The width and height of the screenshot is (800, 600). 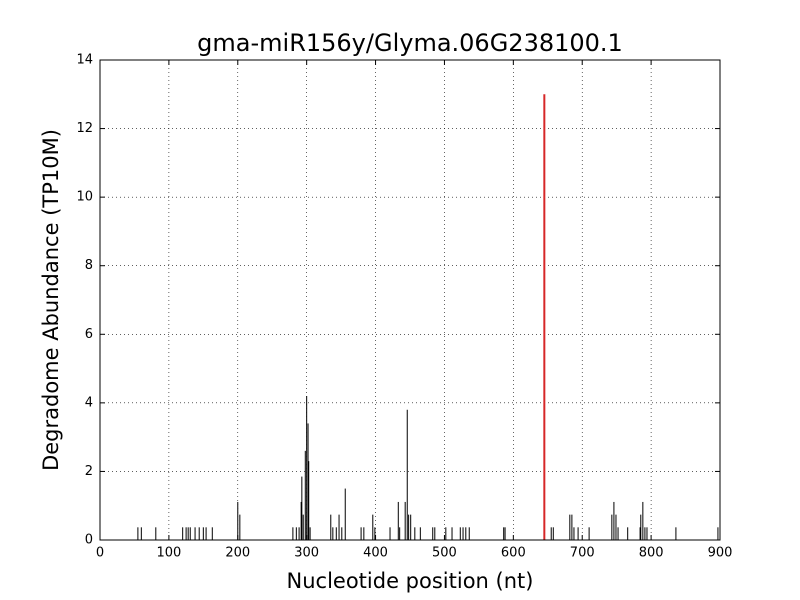 I want to click on y-tick-label: 6, so click(x=89, y=334).